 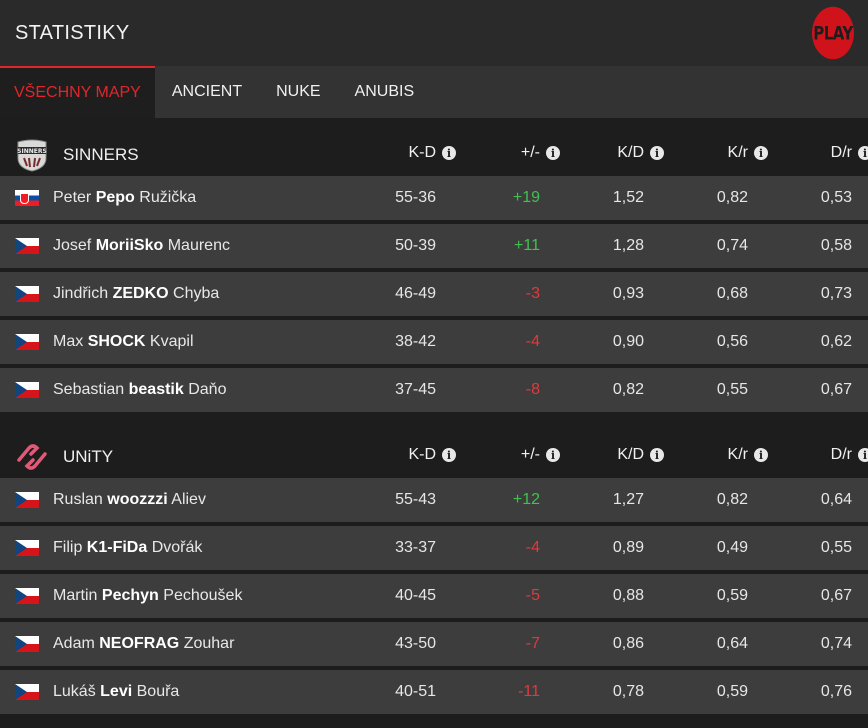 What do you see at coordinates (168, 197) in the screenshot?
I see `player-last-name: Ružička` at bounding box center [168, 197].